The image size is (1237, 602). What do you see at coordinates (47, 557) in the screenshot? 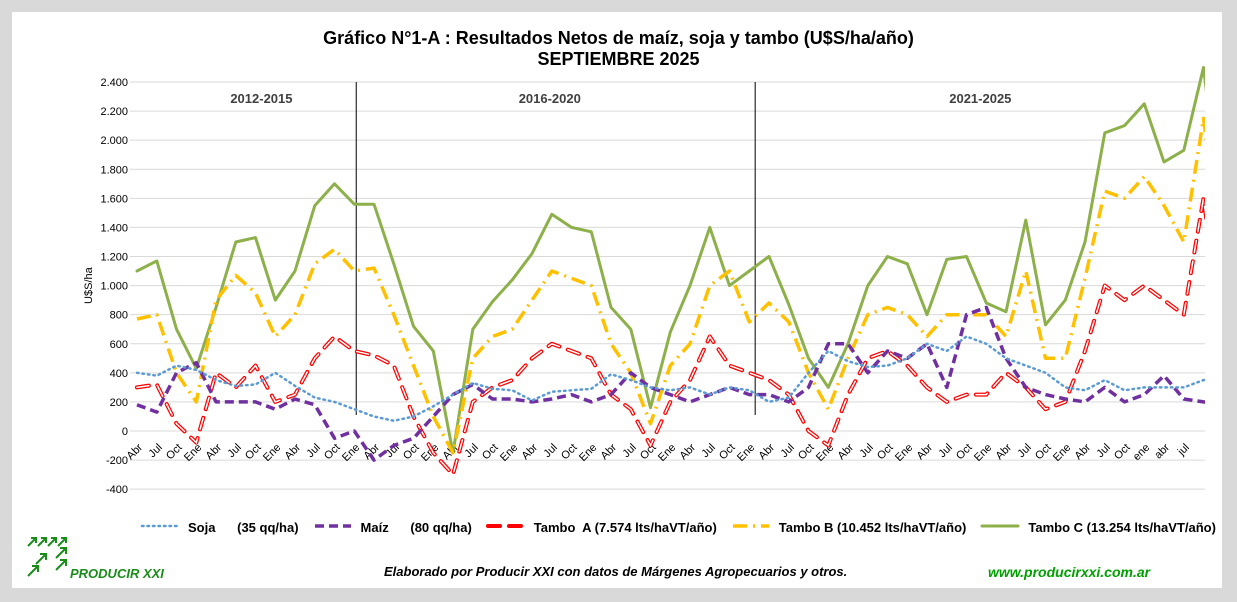
I see `logo-arrows-icon` at bounding box center [47, 557].